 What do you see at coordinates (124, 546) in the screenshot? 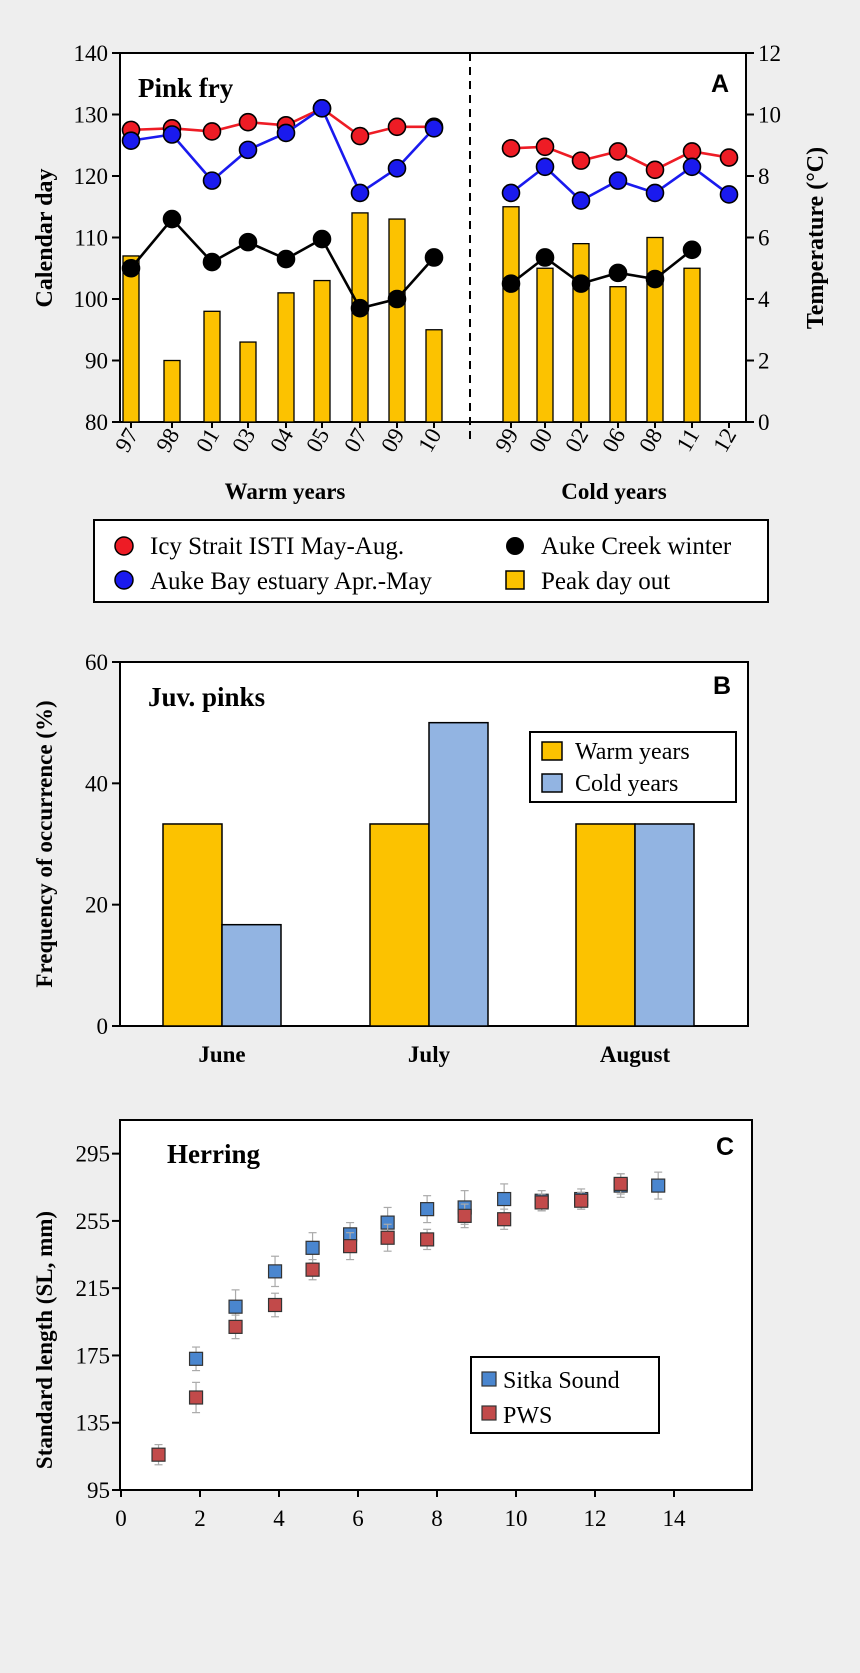
I see `legend-icy-strait-marker` at bounding box center [124, 546].